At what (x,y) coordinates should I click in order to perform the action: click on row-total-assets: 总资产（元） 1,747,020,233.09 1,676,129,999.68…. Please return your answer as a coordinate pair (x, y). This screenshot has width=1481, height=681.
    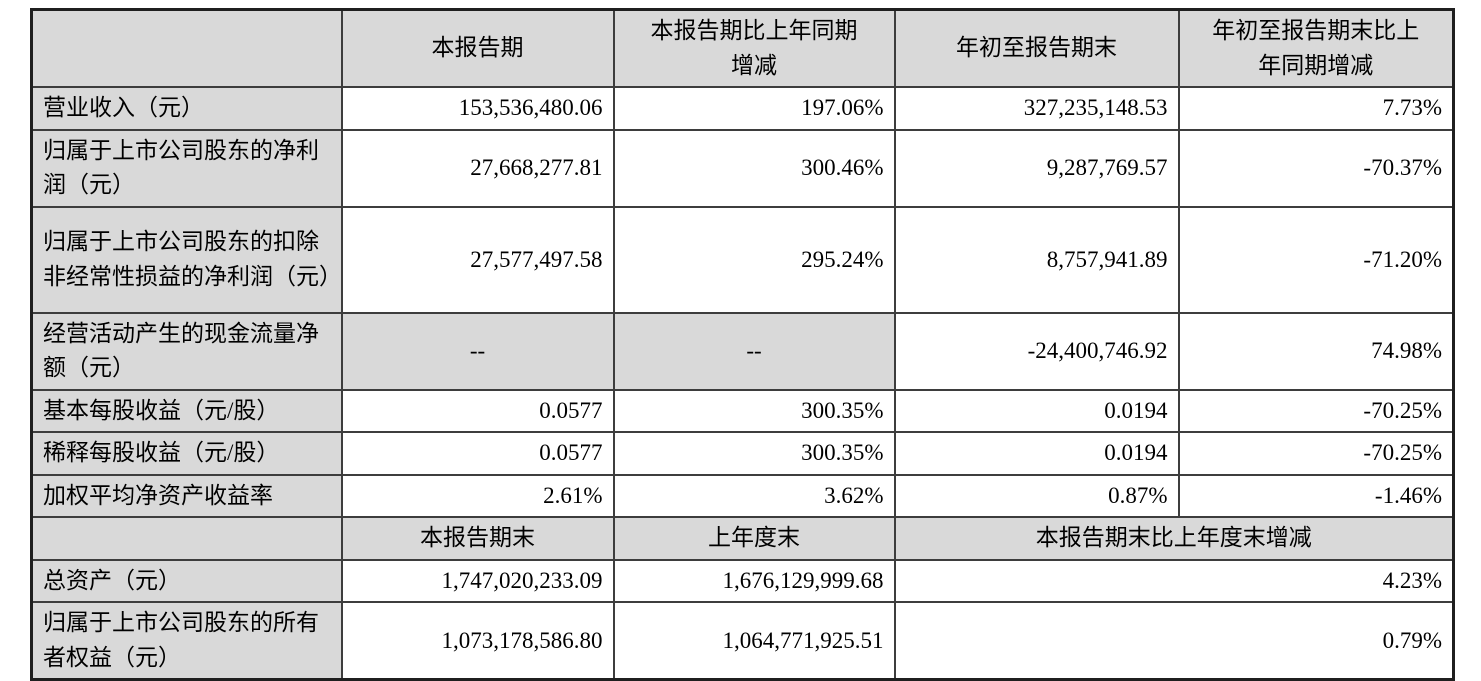
    Looking at the image, I should click on (742, 580).